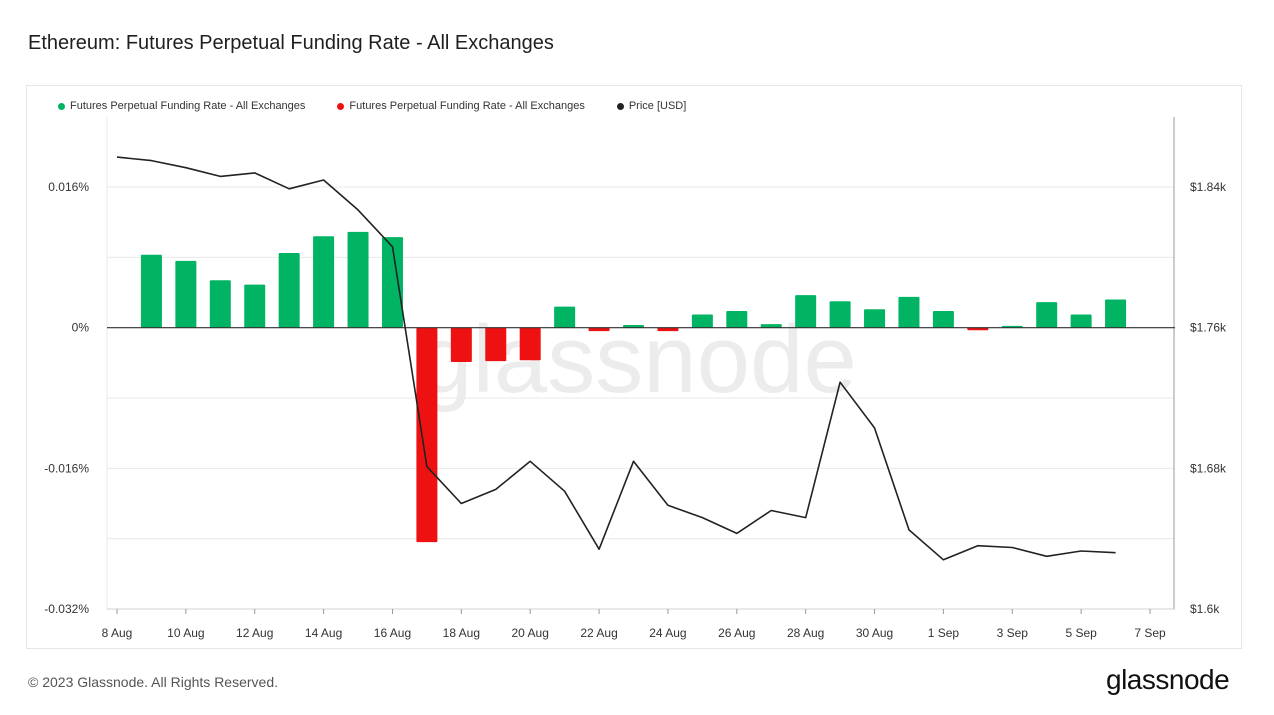  I want to click on y-right-tick-label: $1.84k, so click(1208, 187).